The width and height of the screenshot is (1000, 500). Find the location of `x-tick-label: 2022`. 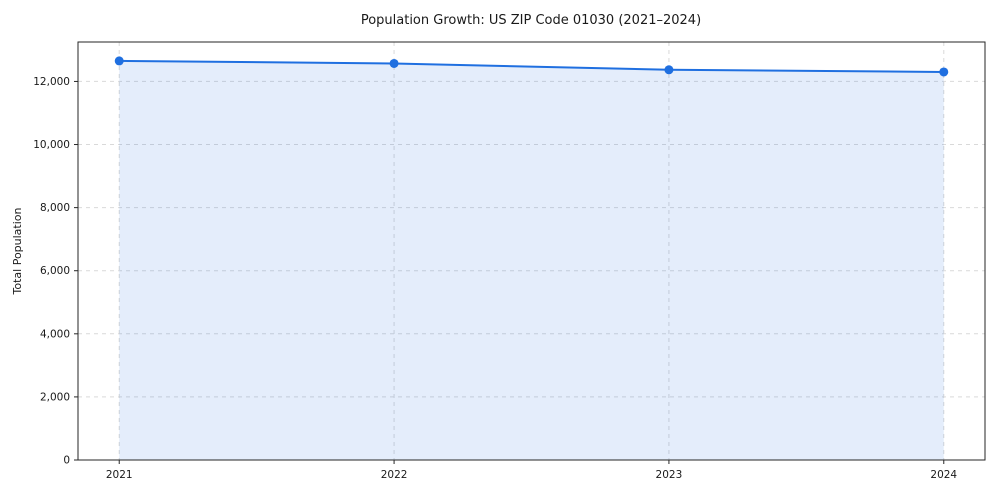

x-tick-label: 2022 is located at coordinates (394, 475).